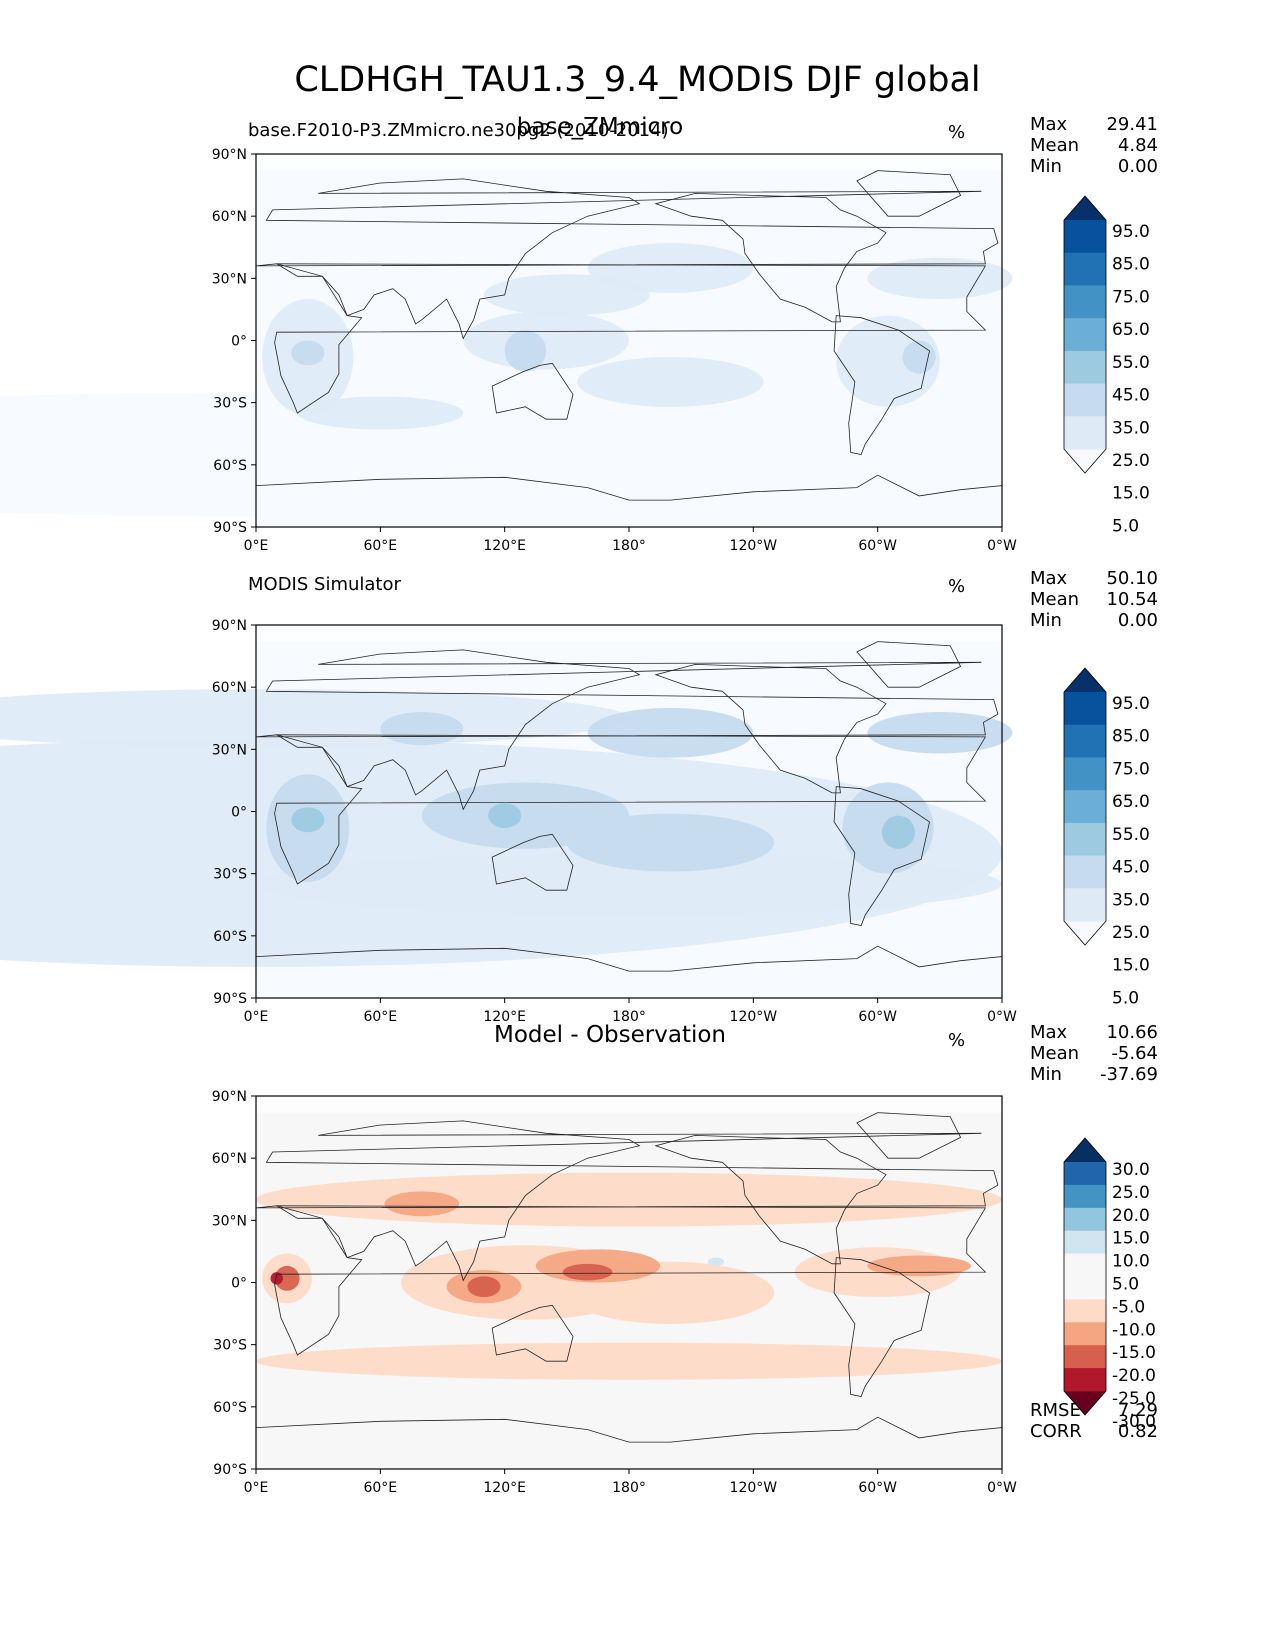  I want to click on map-background, so click(629, 1282).